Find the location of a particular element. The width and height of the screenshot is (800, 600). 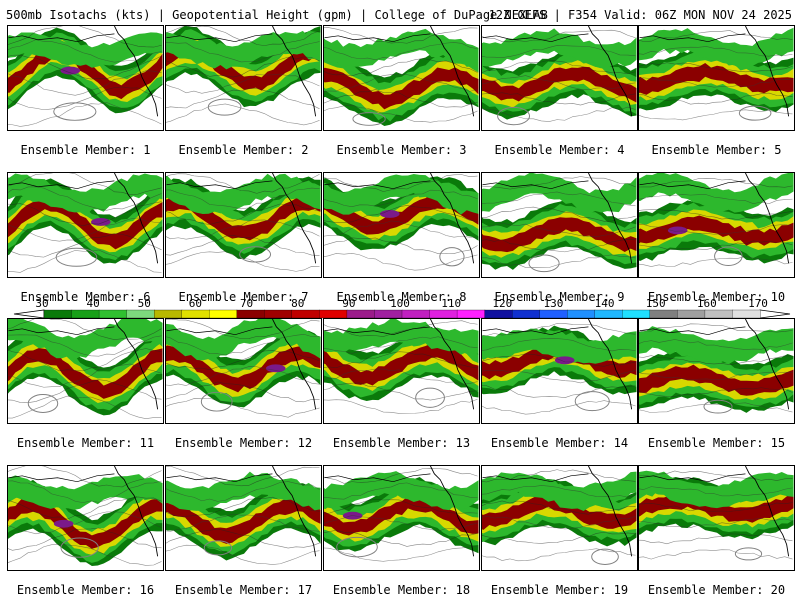

colorbar-tick-label: 50 is located at coordinates (144, 303).